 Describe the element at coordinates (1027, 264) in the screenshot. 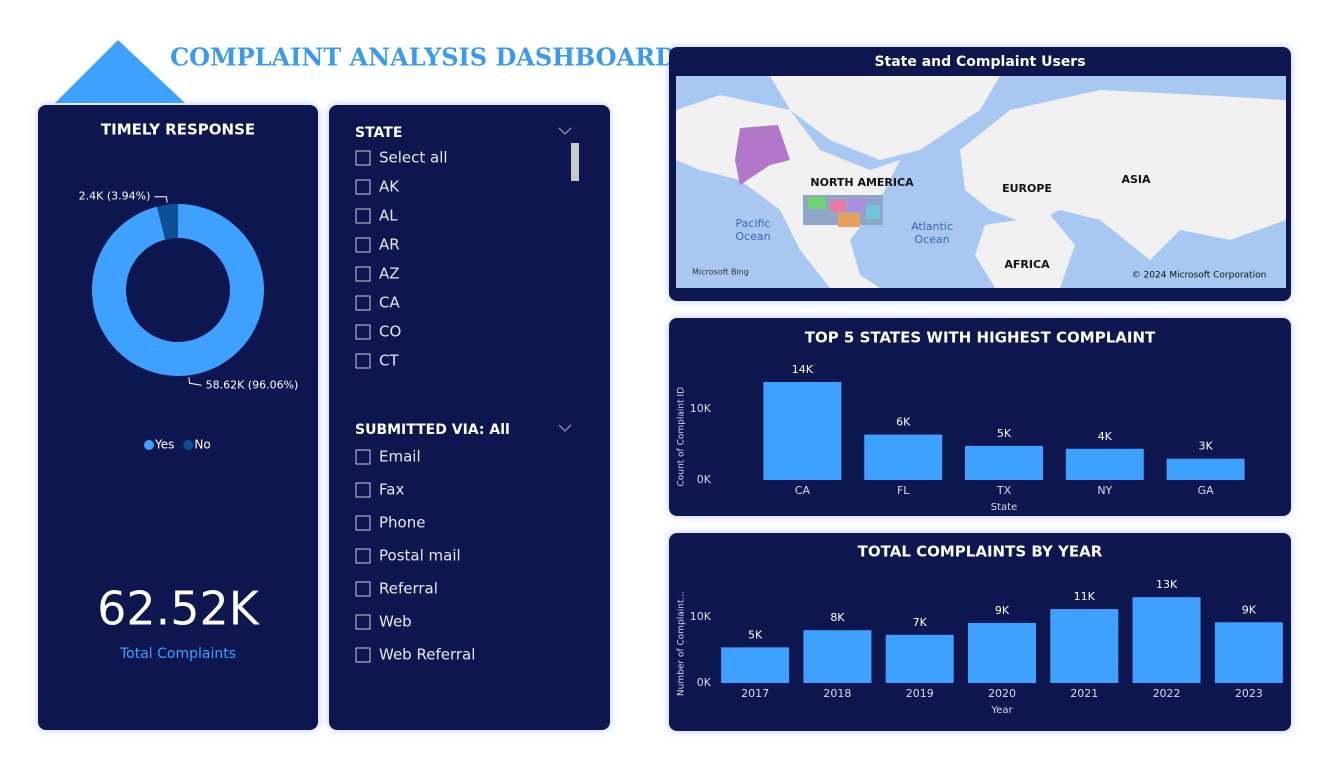

I see `map-label: AFRICA` at that location.